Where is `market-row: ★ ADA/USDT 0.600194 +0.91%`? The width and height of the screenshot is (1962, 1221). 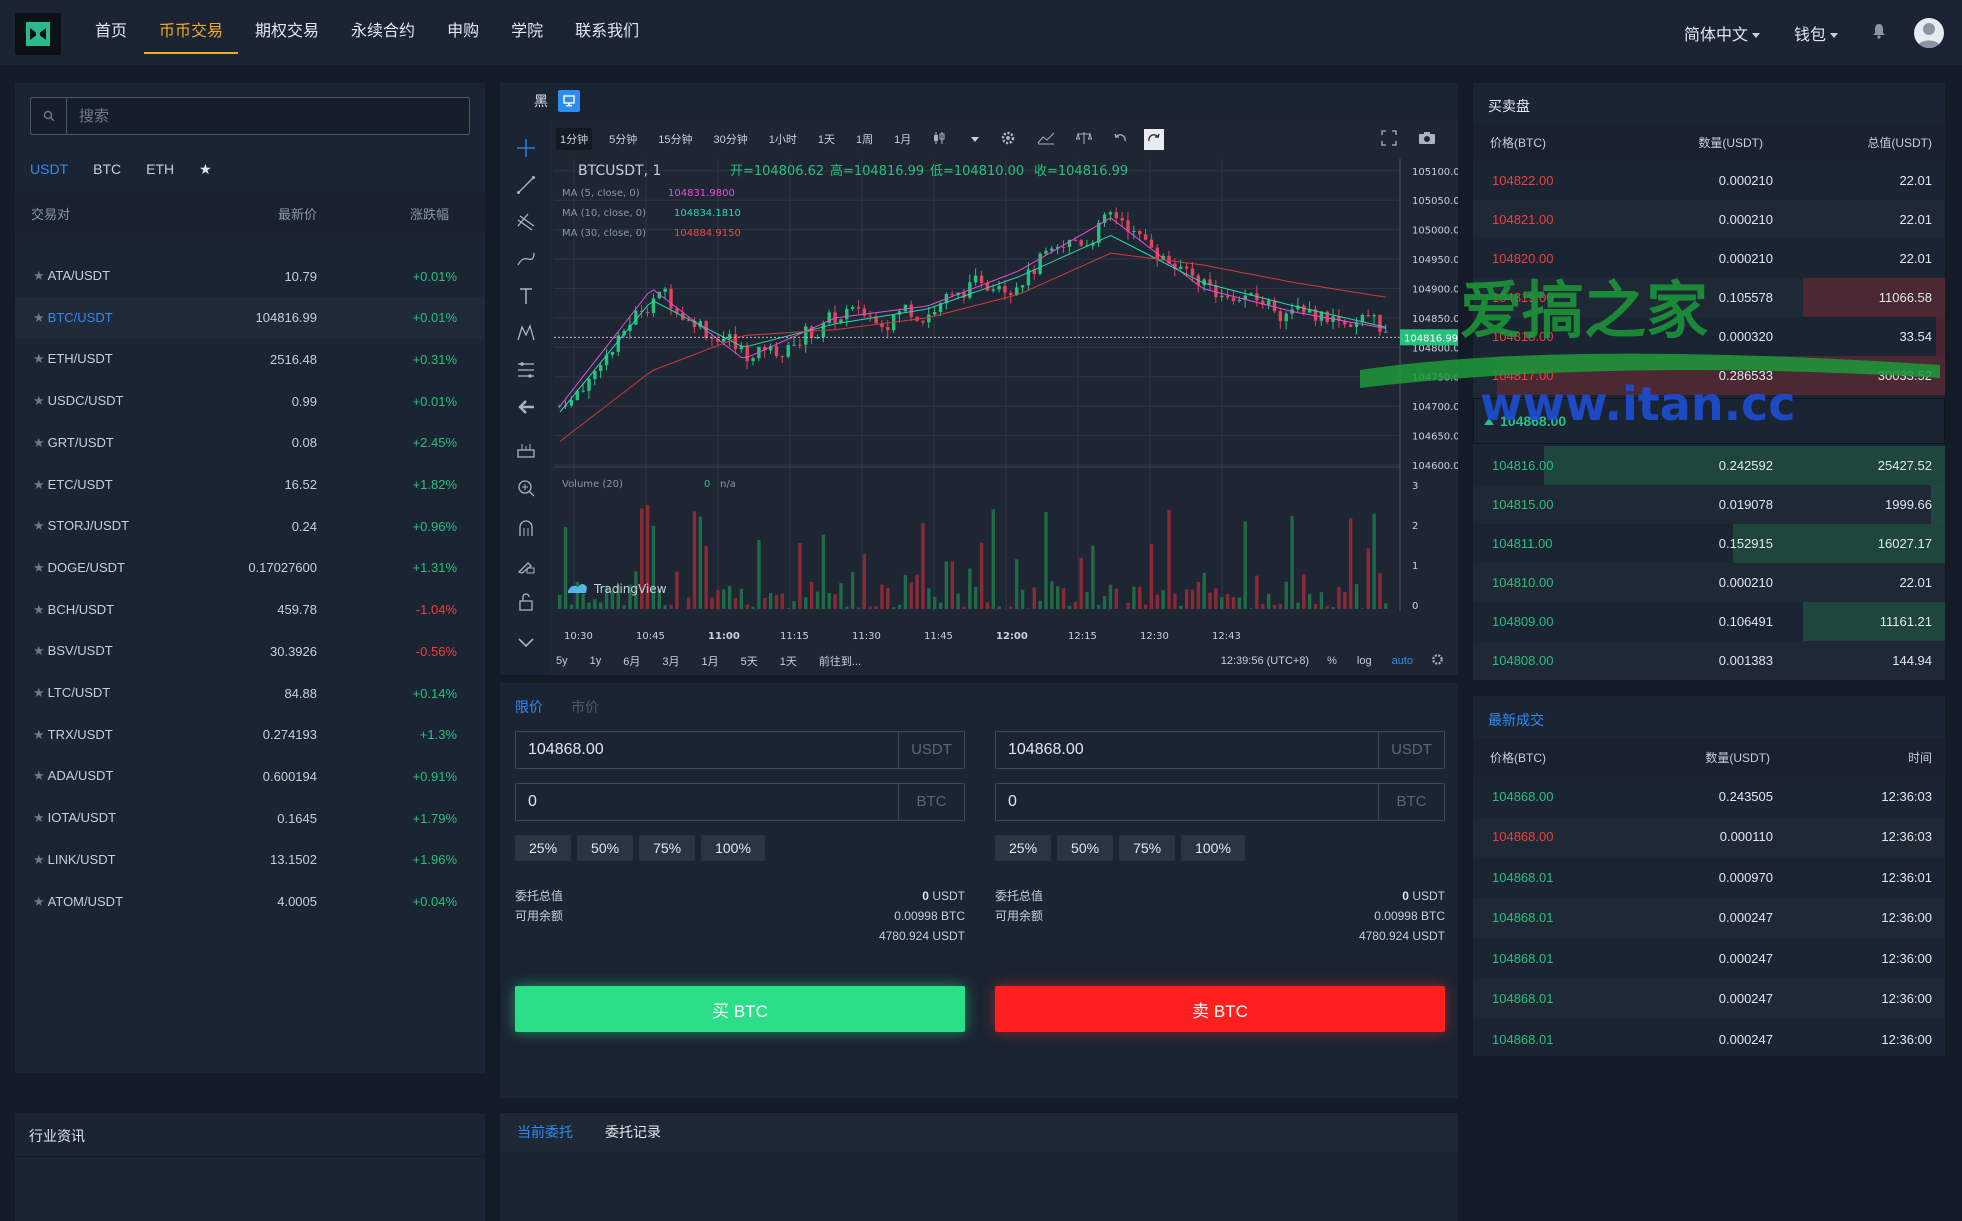
market-row: ★ ADA/USDT 0.600194 +0.91% is located at coordinates (250, 776).